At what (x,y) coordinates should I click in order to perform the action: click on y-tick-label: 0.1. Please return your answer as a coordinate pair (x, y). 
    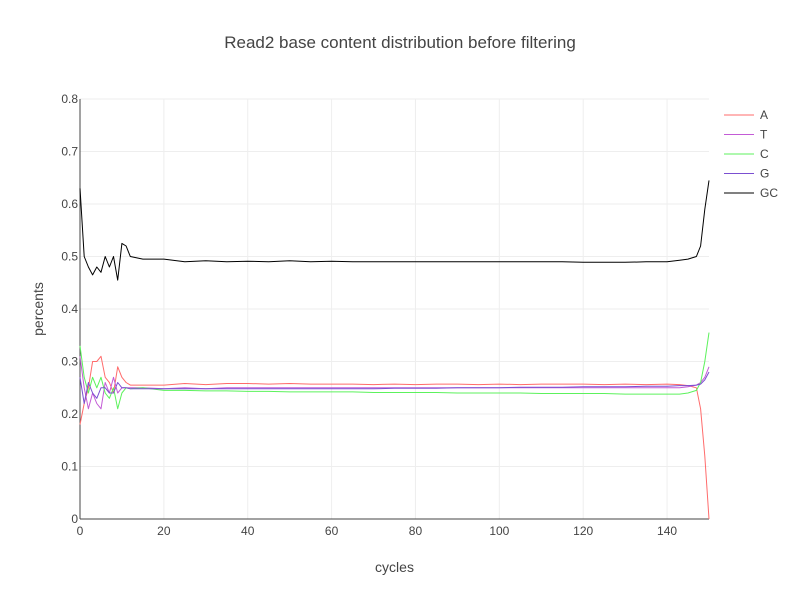
    Looking at the image, I should click on (69, 467).